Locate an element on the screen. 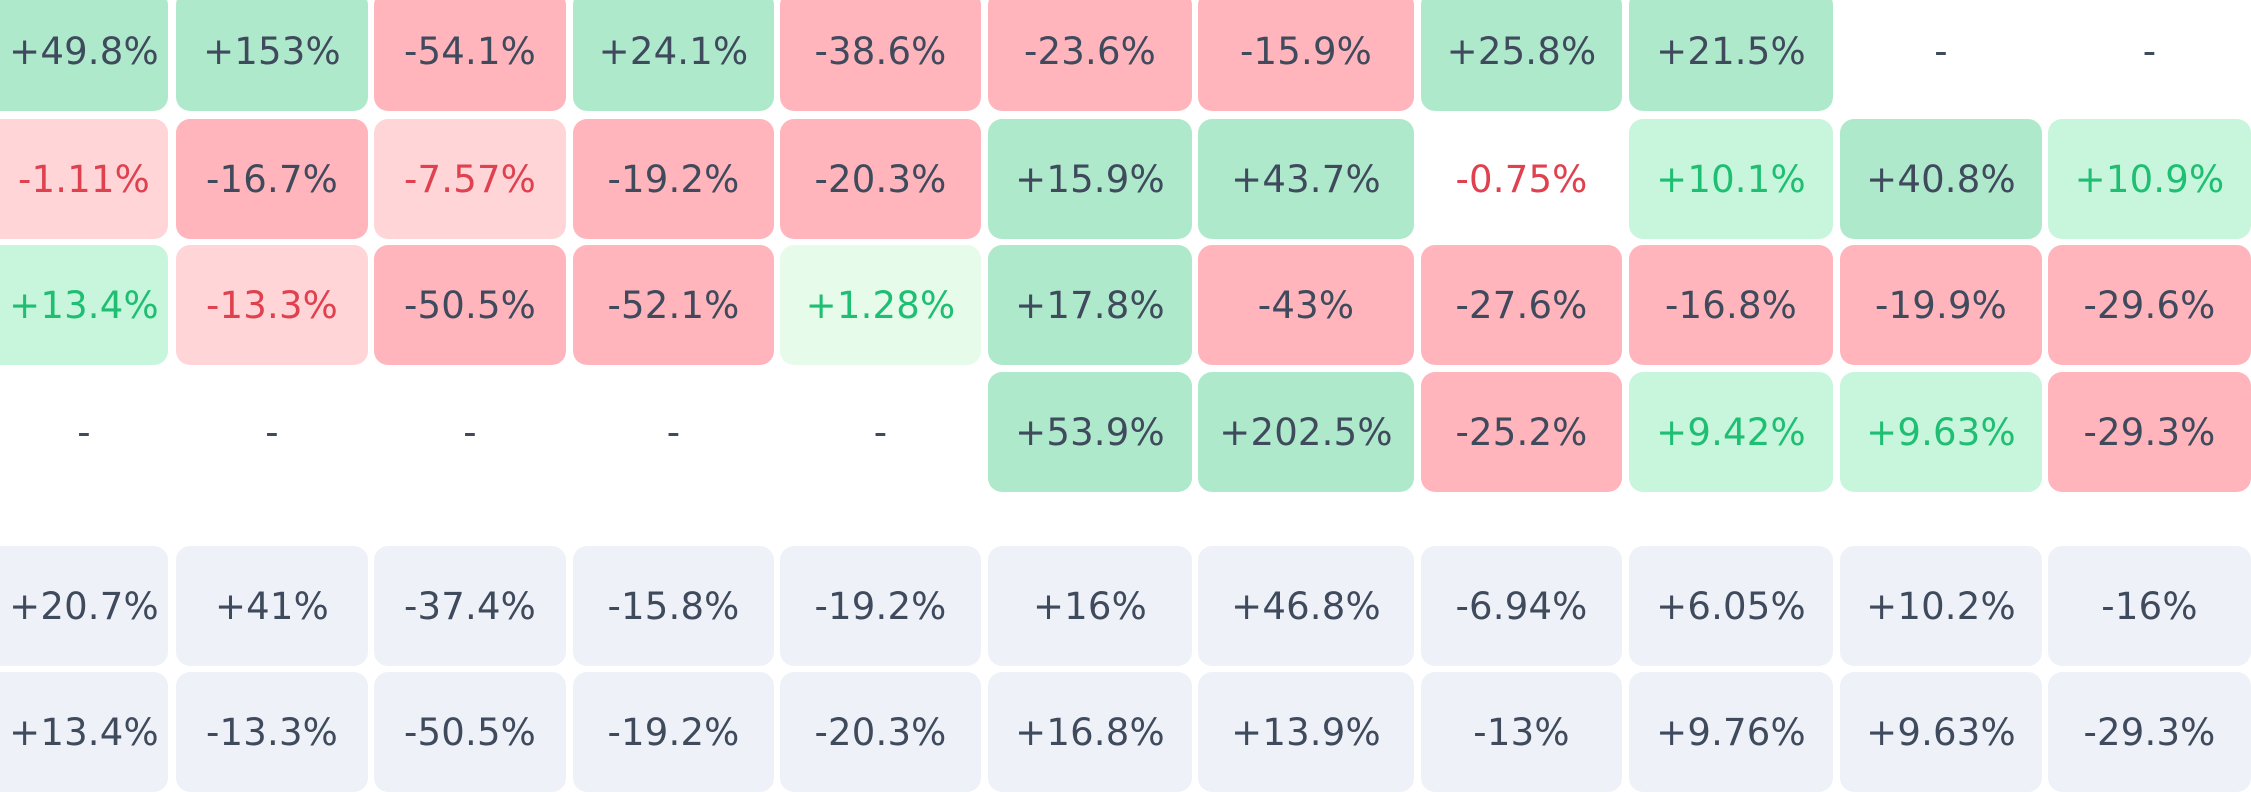 Image resolution: width=2251 pixels, height=792 pixels. percent-change-cell: +20.7% is located at coordinates (84, 606).